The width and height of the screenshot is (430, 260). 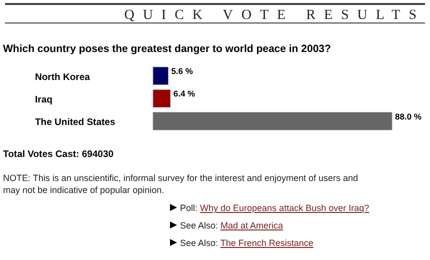 I want to click on text: NOTE: This is an unscientific, informal survey for the interest and enjoyment of users and may not be indicative of popular opinion., so click(x=180, y=184).